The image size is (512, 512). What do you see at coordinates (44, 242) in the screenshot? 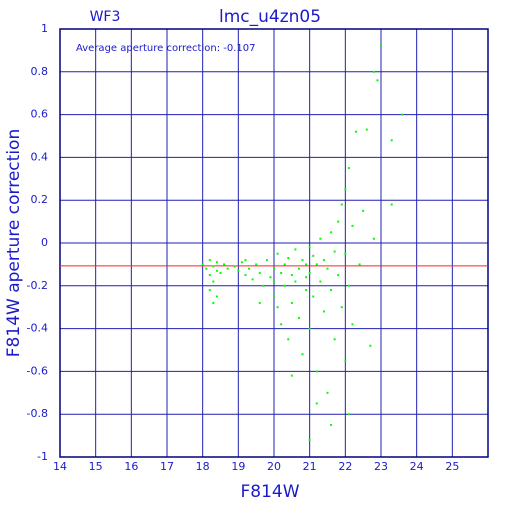
I see `y-tick-label: 0` at bounding box center [44, 242].